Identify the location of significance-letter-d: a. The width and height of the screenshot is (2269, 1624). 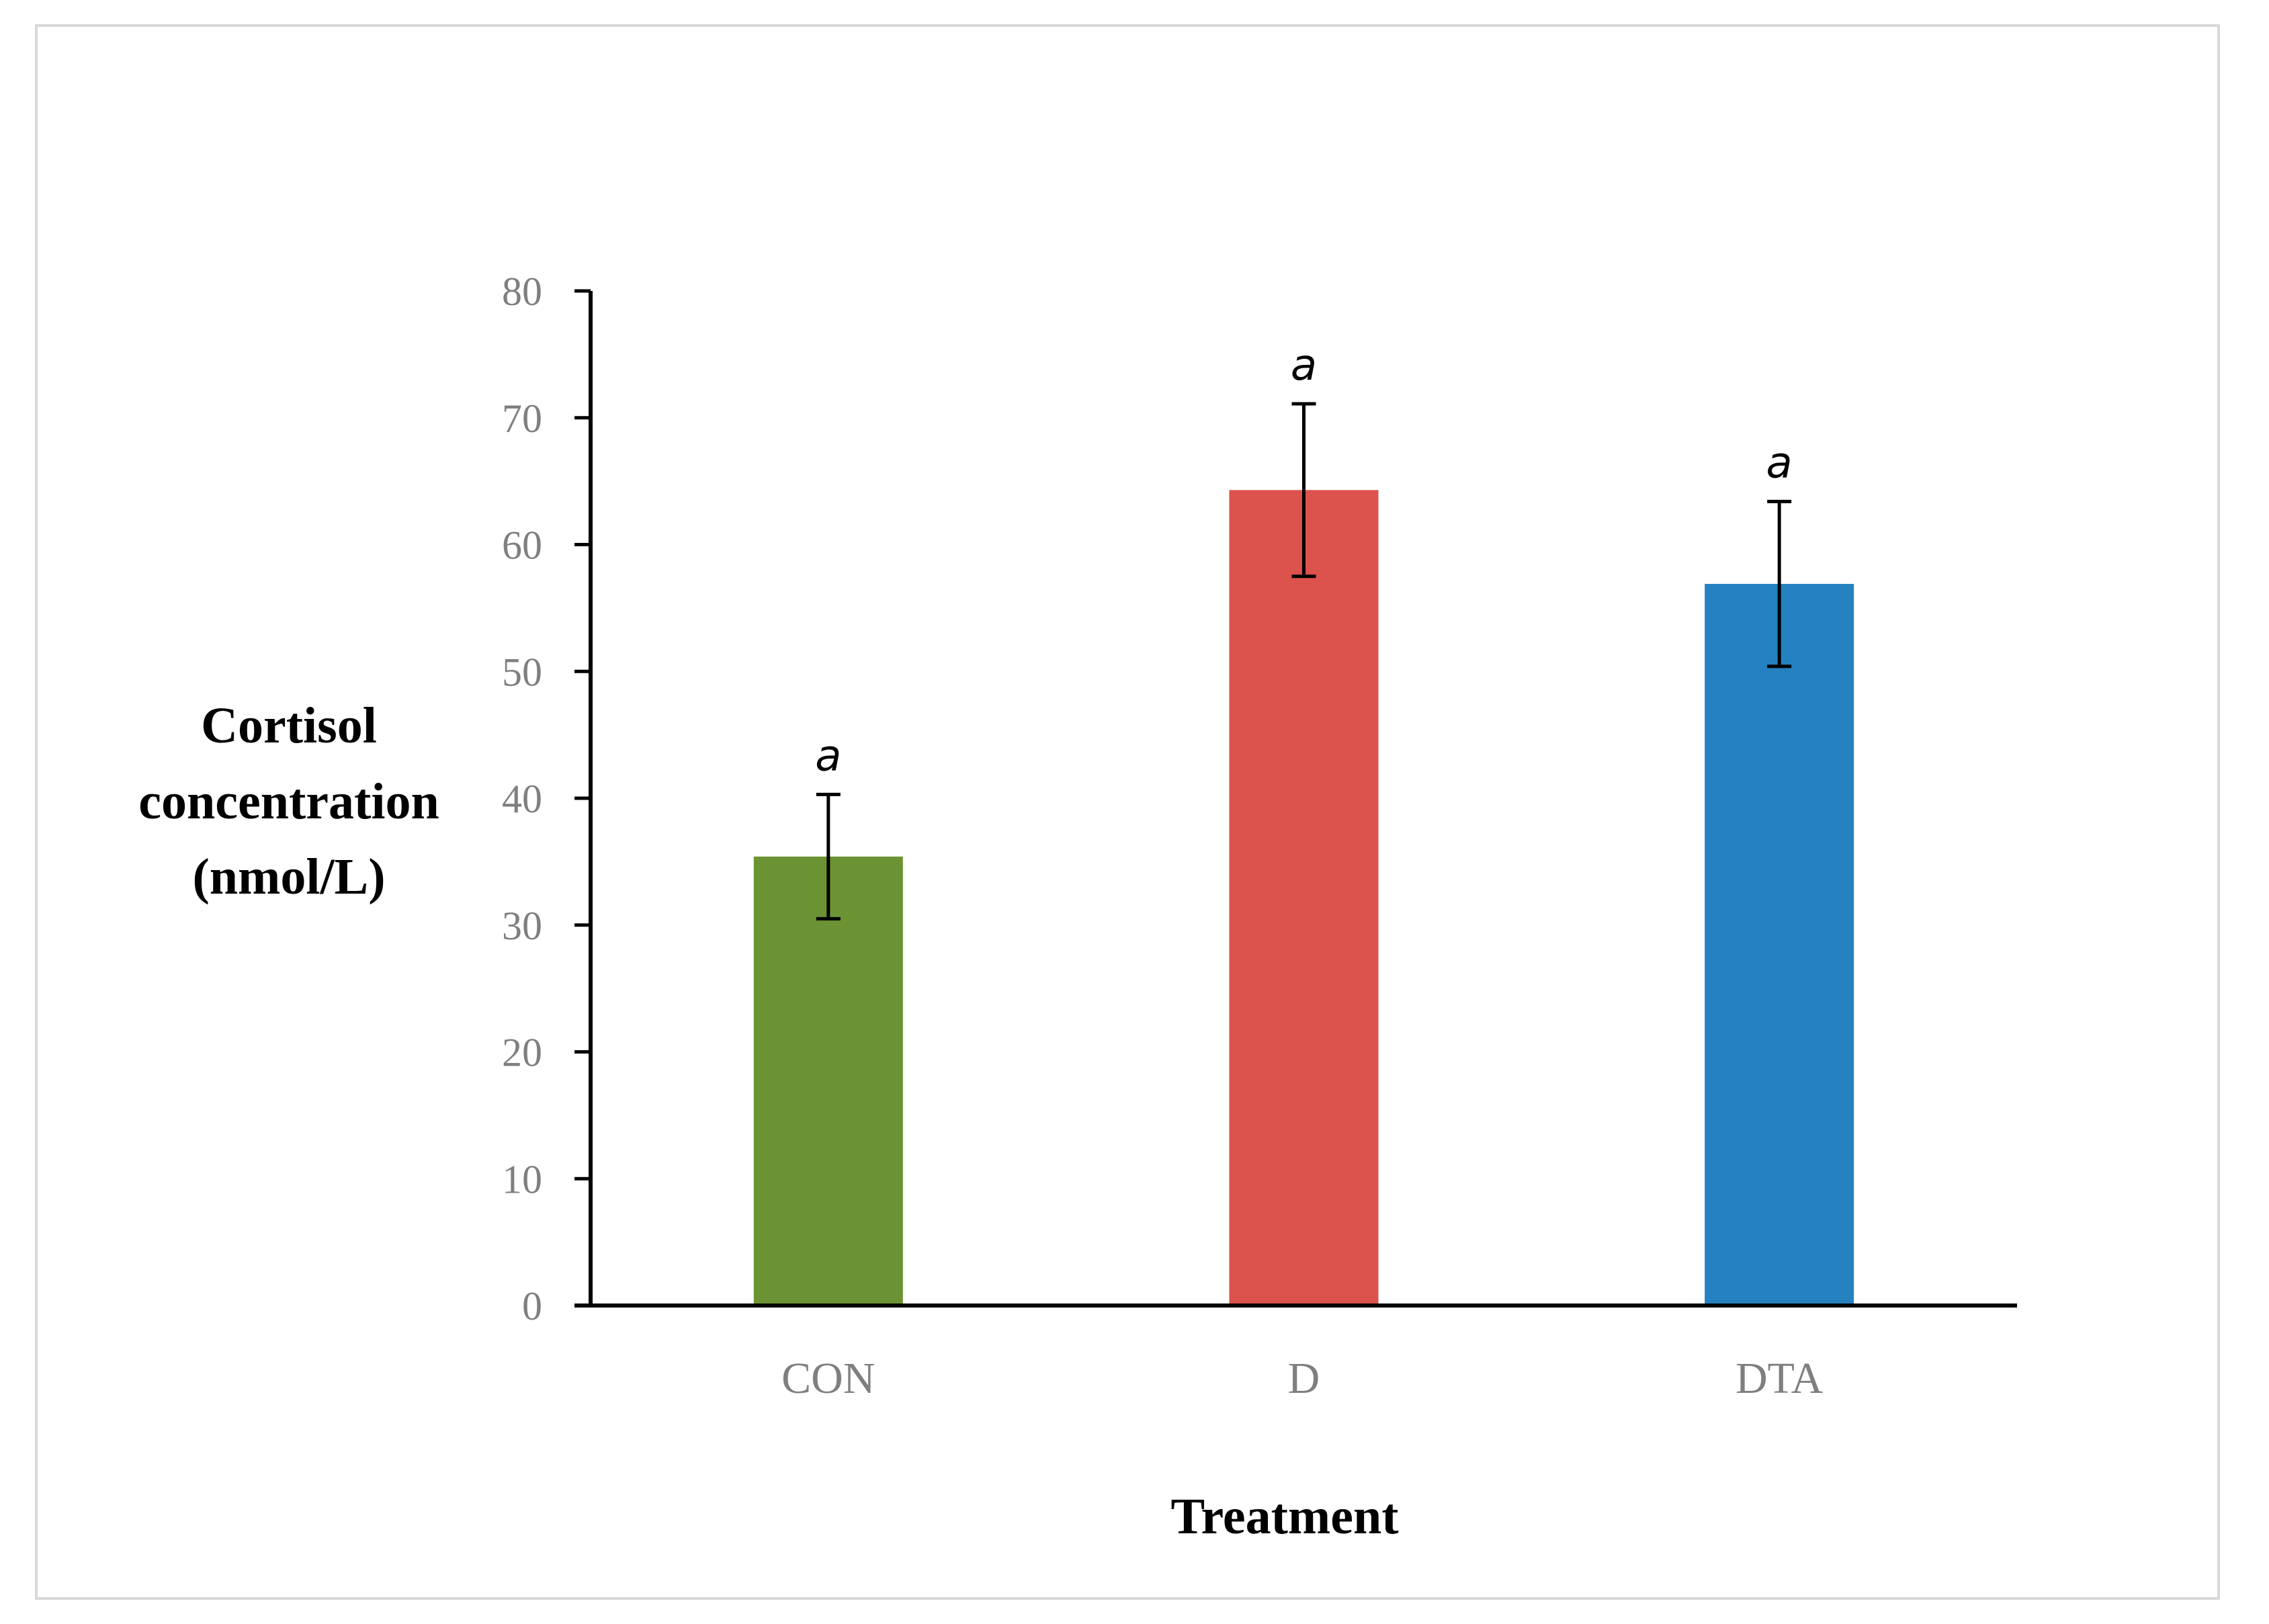
(1304, 365).